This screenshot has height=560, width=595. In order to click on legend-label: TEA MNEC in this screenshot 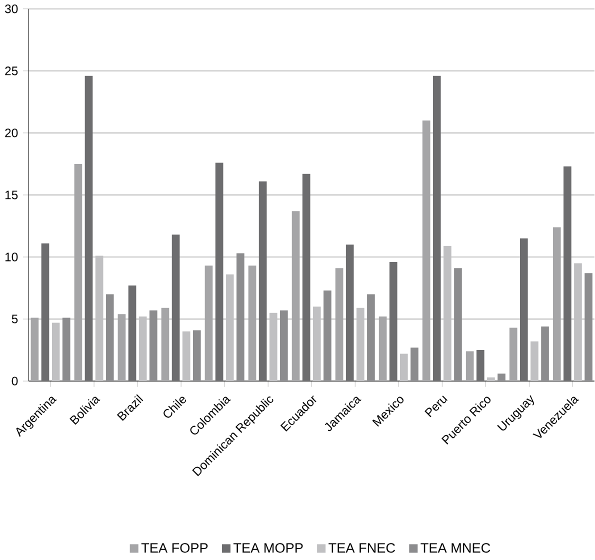, I will do `click(455, 548)`.